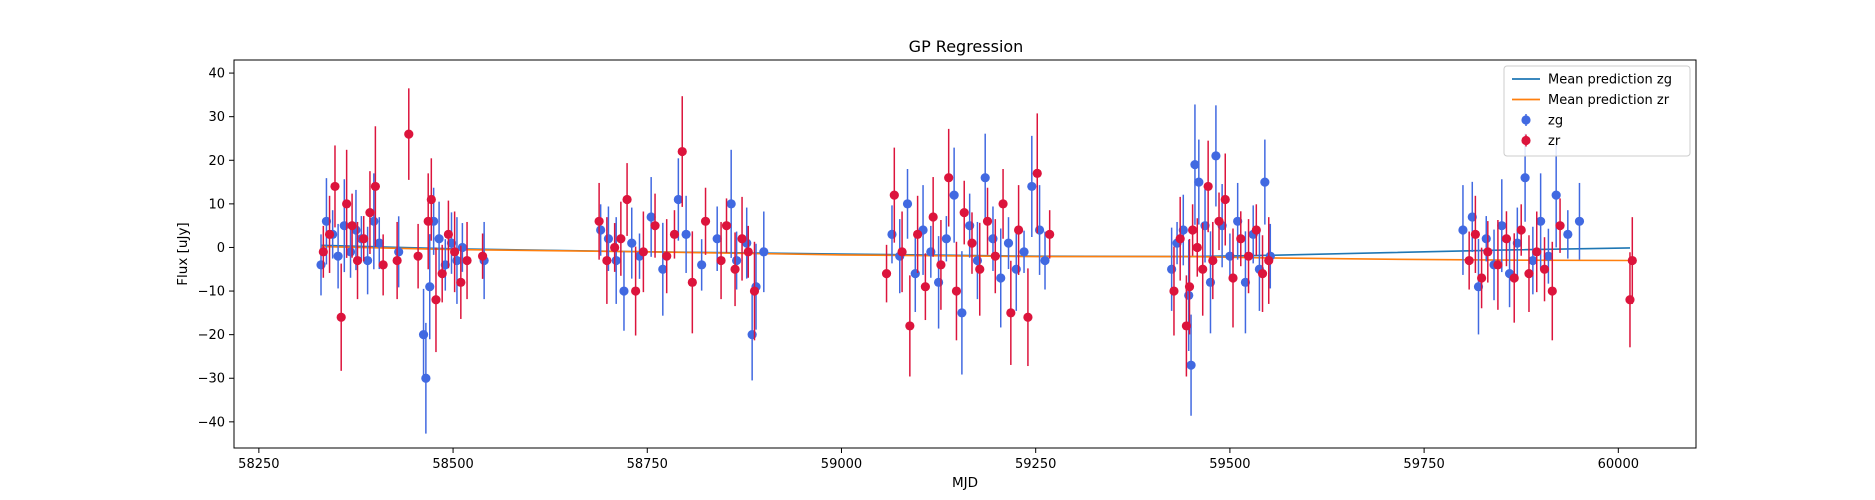 The height and width of the screenshot is (500, 1875). What do you see at coordinates (211, 422) in the screenshot?
I see `y-tick-label: −40` at bounding box center [211, 422].